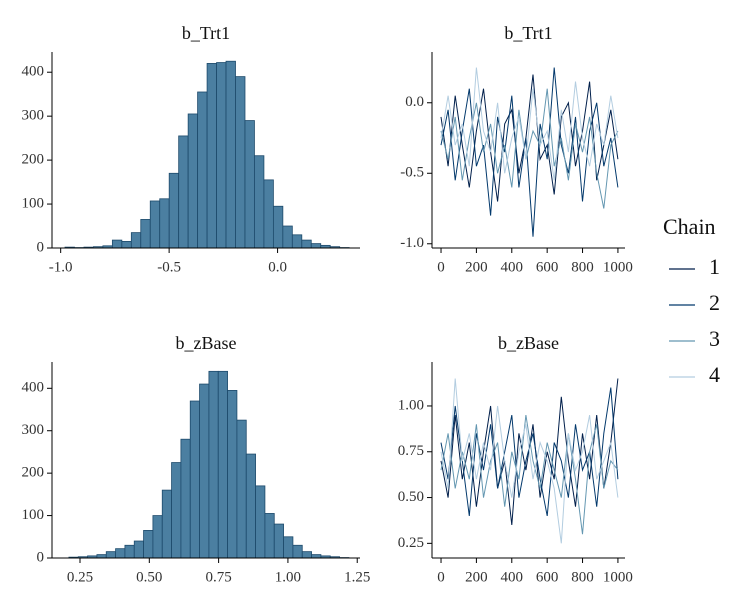  What do you see at coordinates (149, 577) in the screenshot?
I see `x-tick-label: 0.50` at bounding box center [149, 577].